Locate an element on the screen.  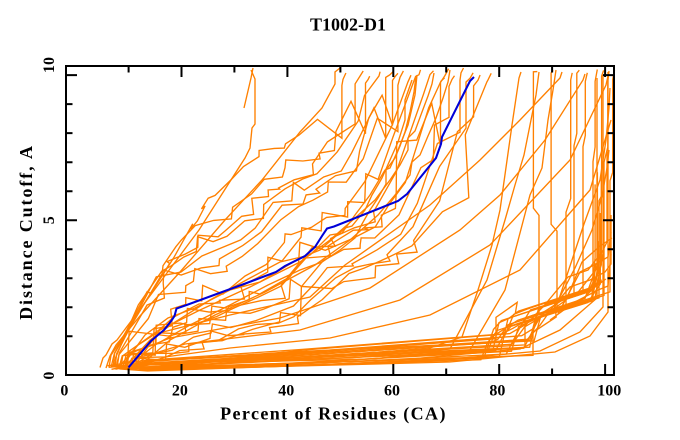
svg-text: 40 is located at coordinates (286, 390).